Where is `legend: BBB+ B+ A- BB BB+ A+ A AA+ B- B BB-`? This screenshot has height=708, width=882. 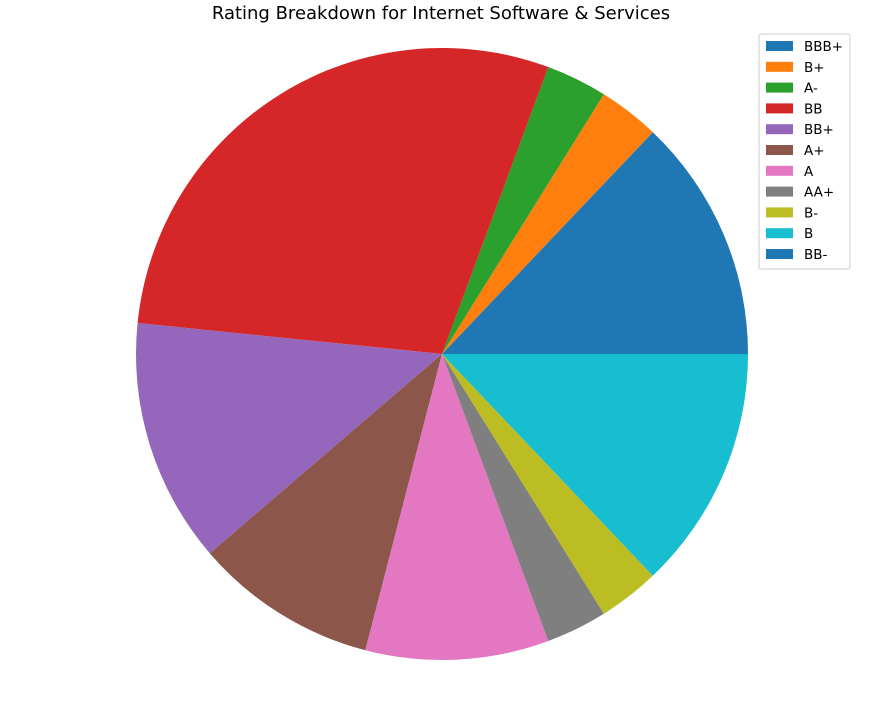 legend: BBB+ B+ A- BB BB+ A+ A AA+ B- B BB- is located at coordinates (804, 151).